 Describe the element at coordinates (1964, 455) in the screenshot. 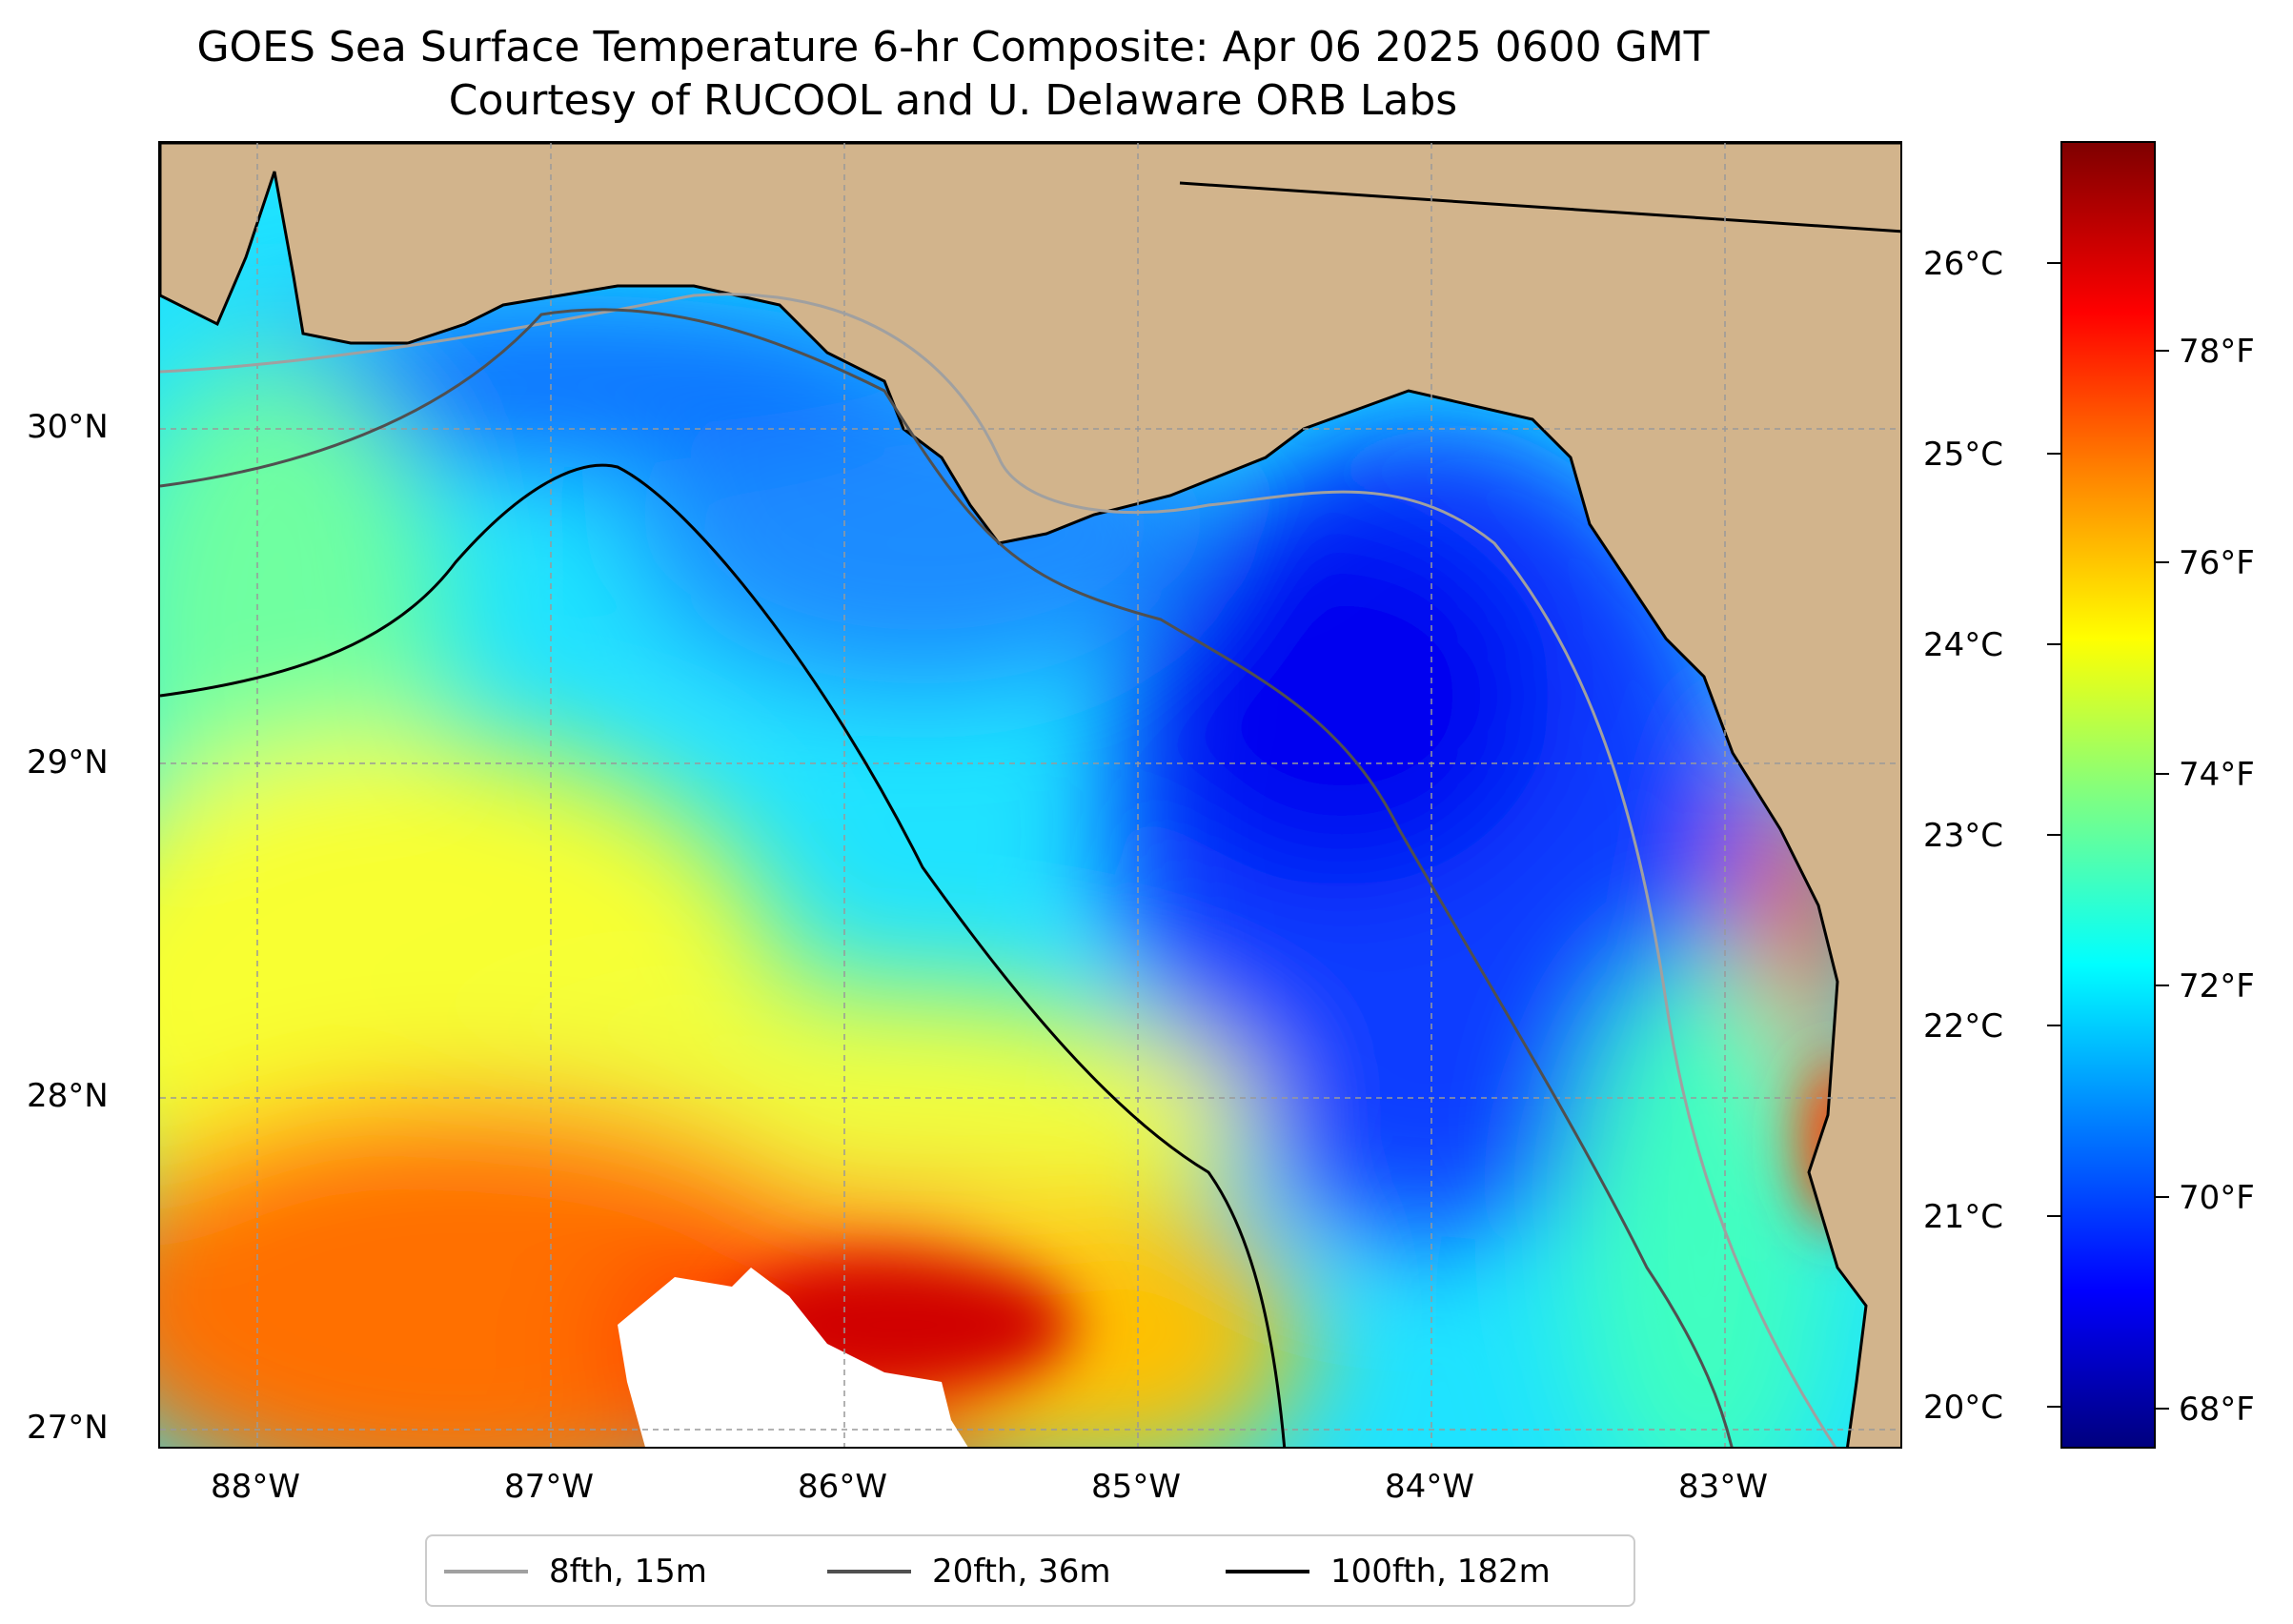

I see `colorbar-celsius-25: 25°C` at that location.